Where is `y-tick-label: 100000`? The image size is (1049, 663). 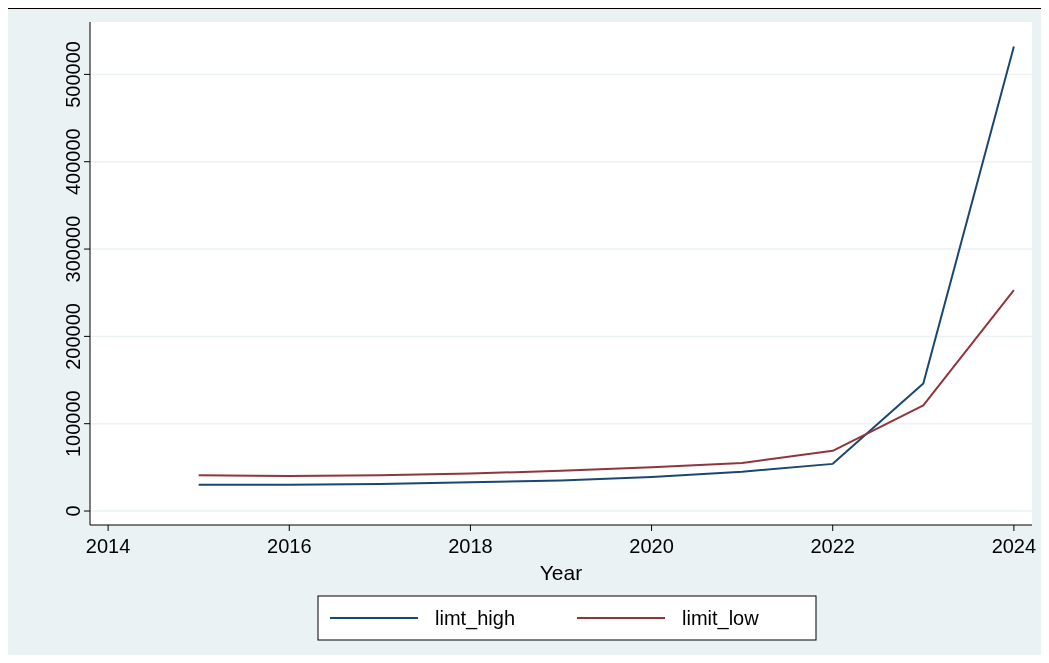 y-tick-label: 100000 is located at coordinates (73, 424).